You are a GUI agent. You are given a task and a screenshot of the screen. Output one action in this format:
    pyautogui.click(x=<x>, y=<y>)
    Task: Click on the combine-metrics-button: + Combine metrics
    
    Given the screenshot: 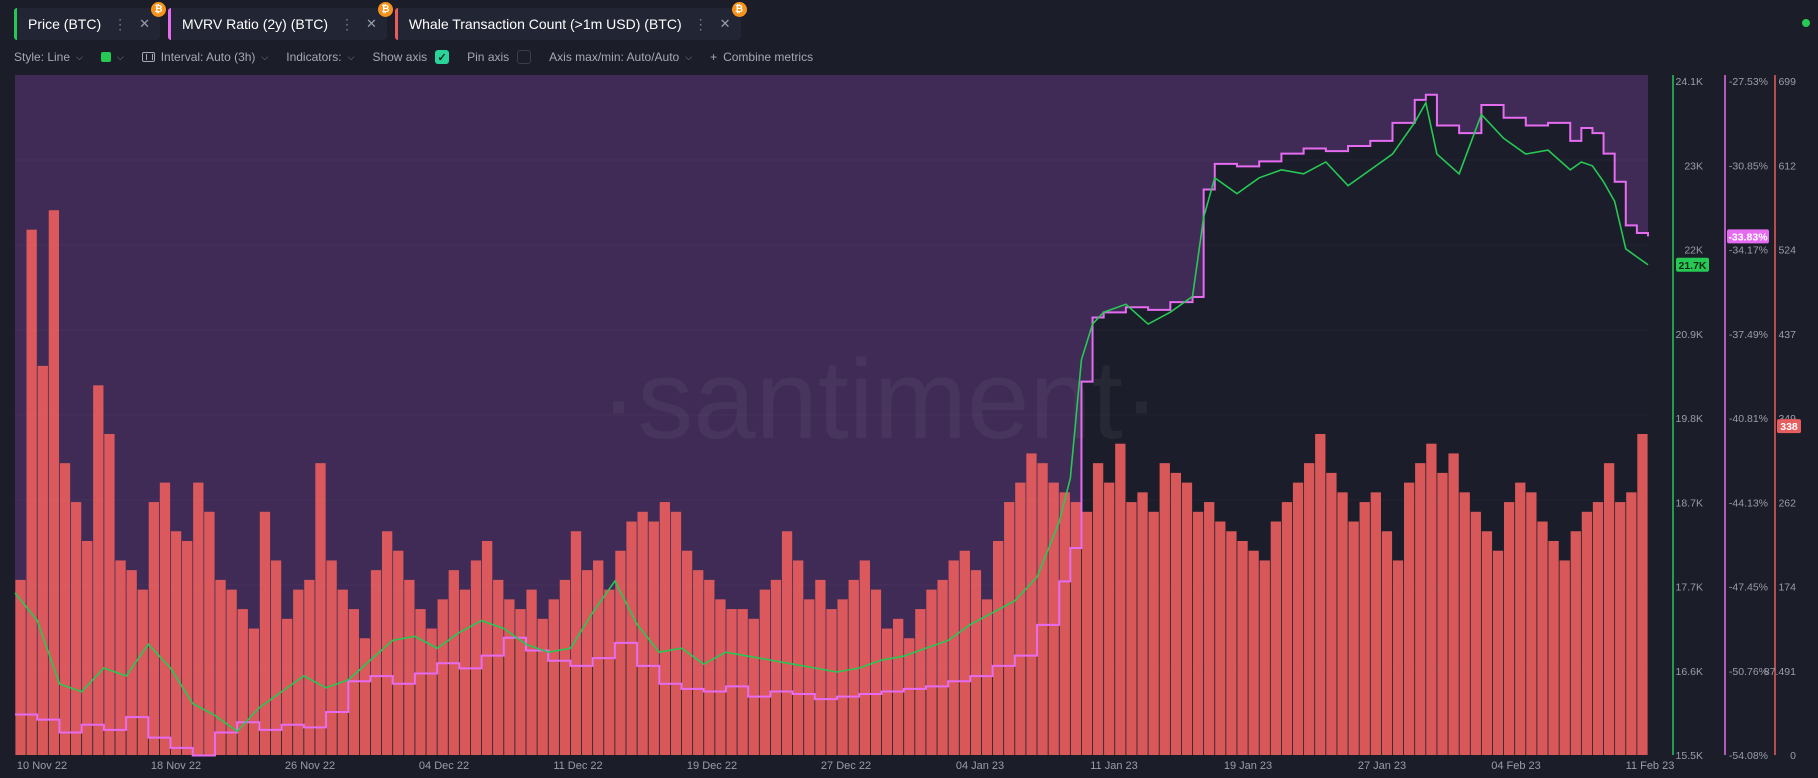 What is the action you would take?
    pyautogui.click(x=761, y=57)
    